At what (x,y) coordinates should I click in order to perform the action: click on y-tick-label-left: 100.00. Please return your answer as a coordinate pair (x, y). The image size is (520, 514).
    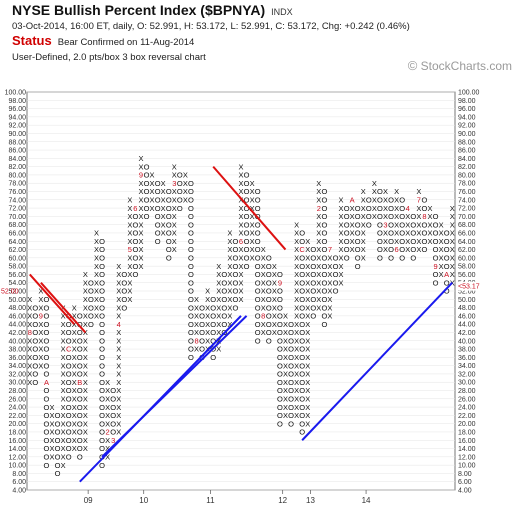
    Looking at the image, I should click on (16, 93).